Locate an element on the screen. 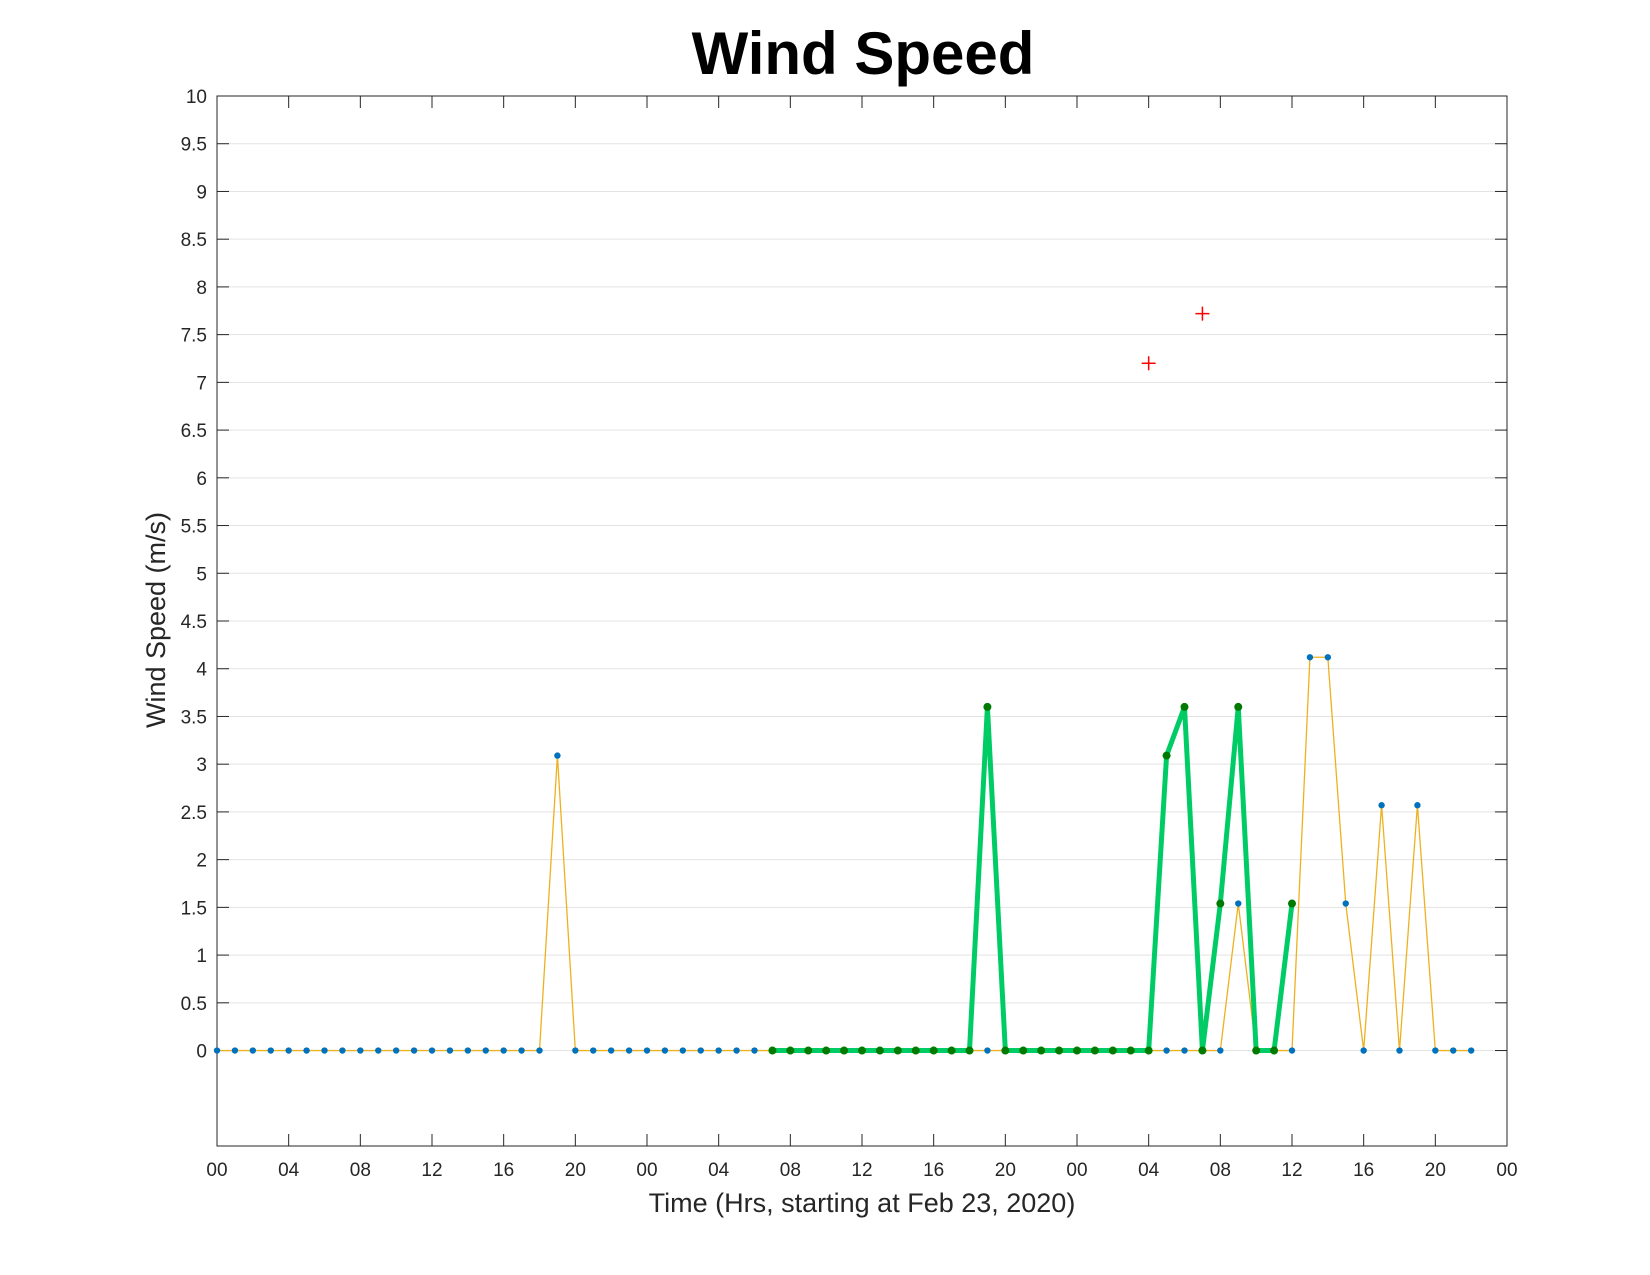 The width and height of the screenshot is (1650, 1275). y-tick-label: 1 is located at coordinates (201, 956).